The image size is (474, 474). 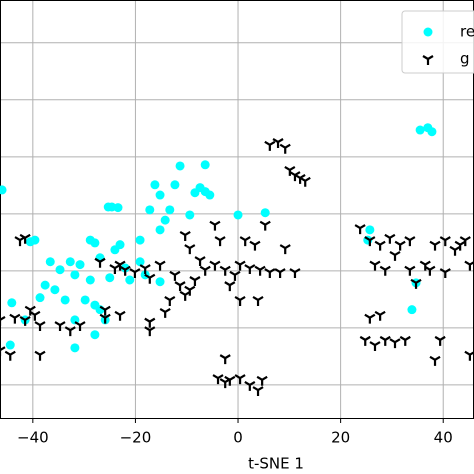 What do you see at coordinates (340, 438) in the screenshot?
I see `x-tick-label: 20` at bounding box center [340, 438].